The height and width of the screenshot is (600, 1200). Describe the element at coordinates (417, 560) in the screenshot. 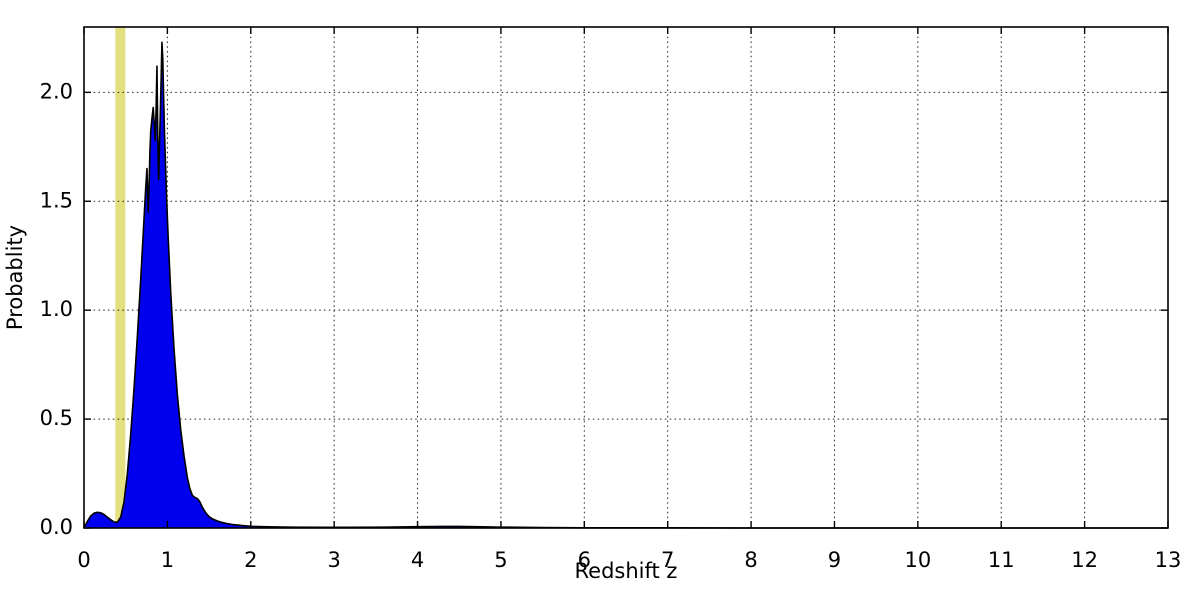

I see `x-tick-label: 4` at that location.